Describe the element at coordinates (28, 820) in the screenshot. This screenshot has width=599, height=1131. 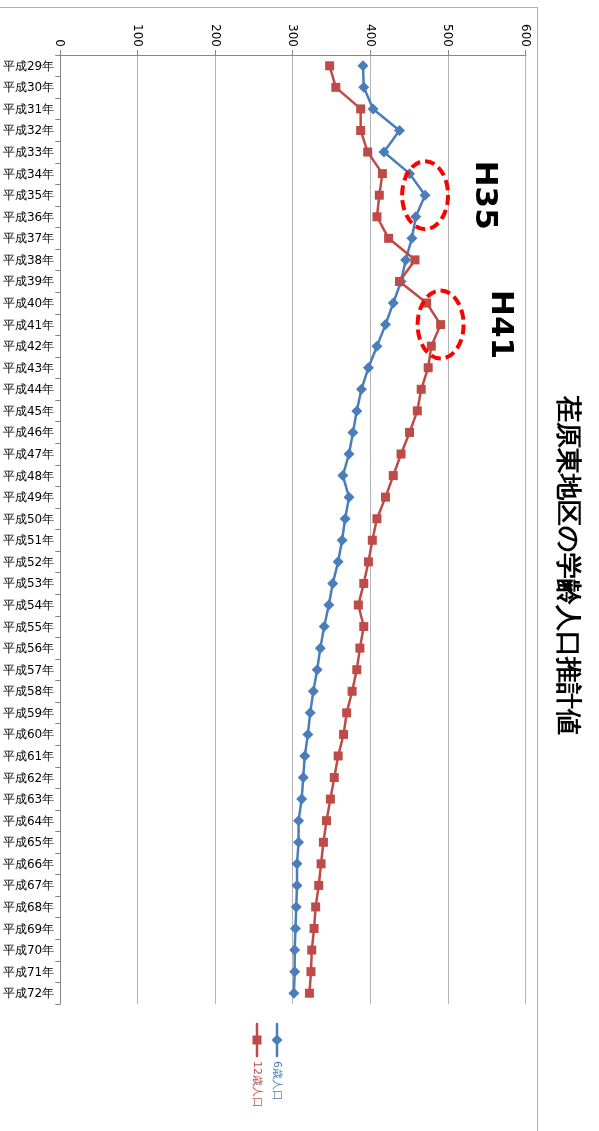
I see `y-tick-label: 平成64年` at that location.